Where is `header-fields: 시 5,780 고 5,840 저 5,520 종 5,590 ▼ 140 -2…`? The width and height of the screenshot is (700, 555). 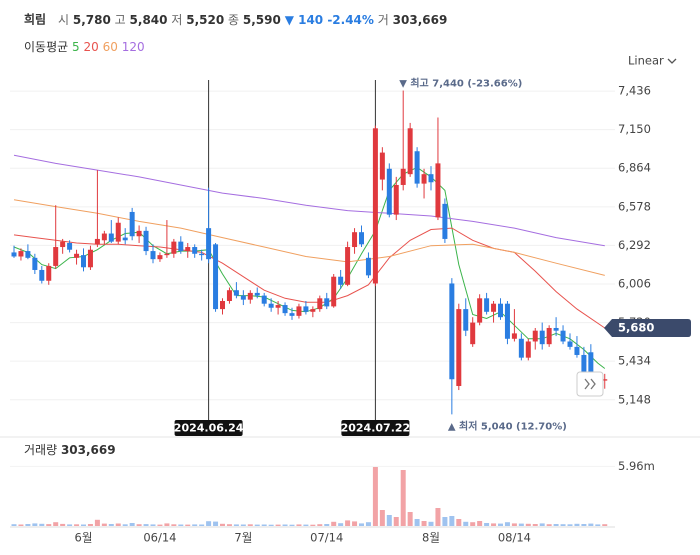
header-fields: 시 5,780 고 5,840 저 5,520 종 5,590 ▼ 140 -2… is located at coordinates (252, 20).